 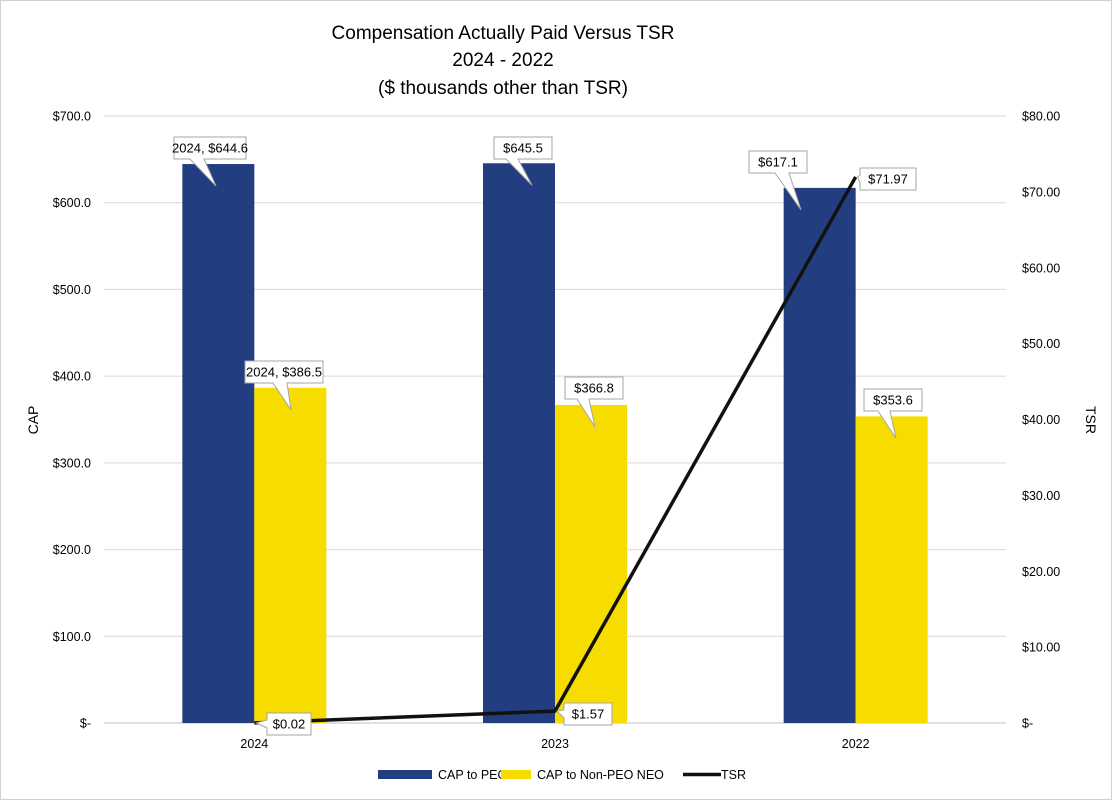 I want to click on y2-tick-label: $50.00, so click(x=1041, y=344).